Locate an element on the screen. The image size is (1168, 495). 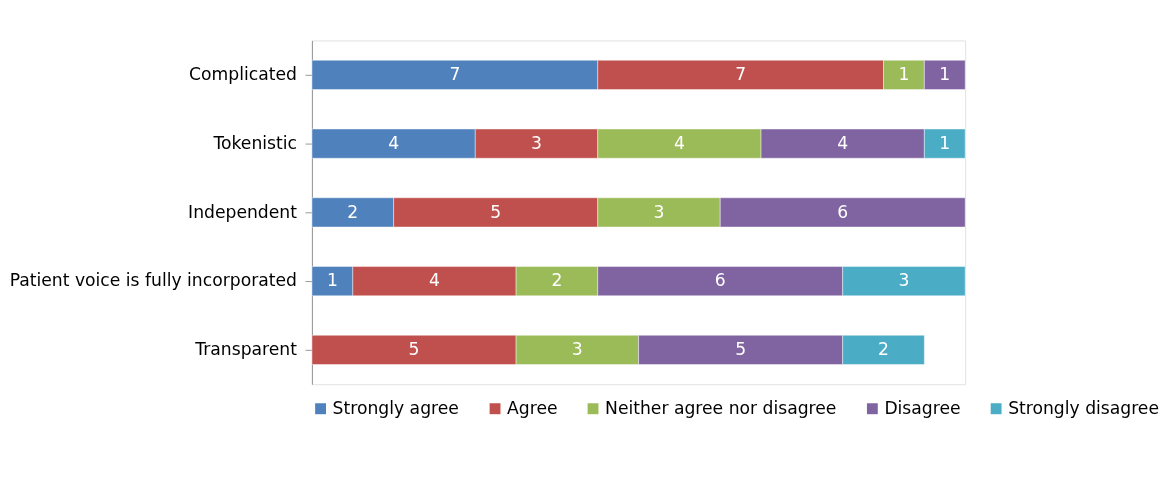
legend-label: Strongly disagree is located at coordinates (1083, 407).